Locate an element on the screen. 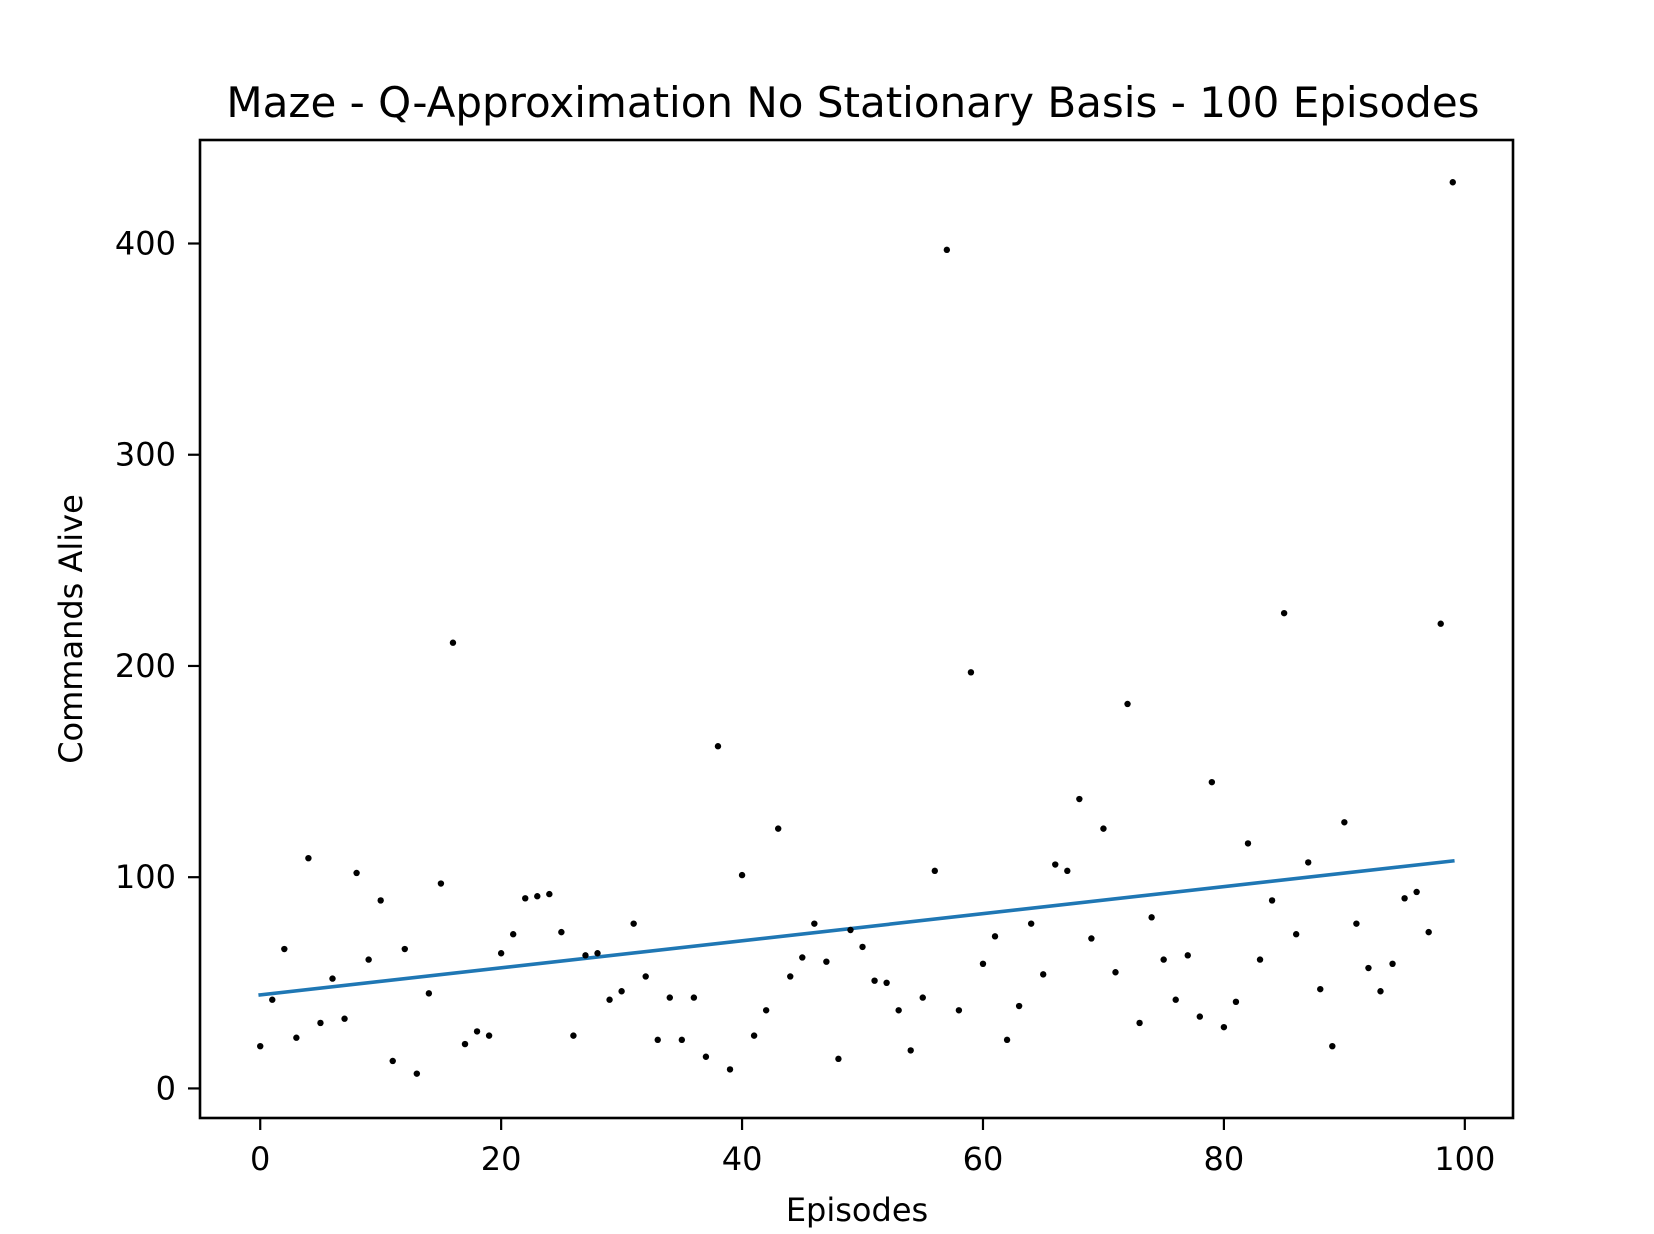 This screenshot has height=1234, width=1654. y-axis-label: Commands Alive is located at coordinates (71, 629).